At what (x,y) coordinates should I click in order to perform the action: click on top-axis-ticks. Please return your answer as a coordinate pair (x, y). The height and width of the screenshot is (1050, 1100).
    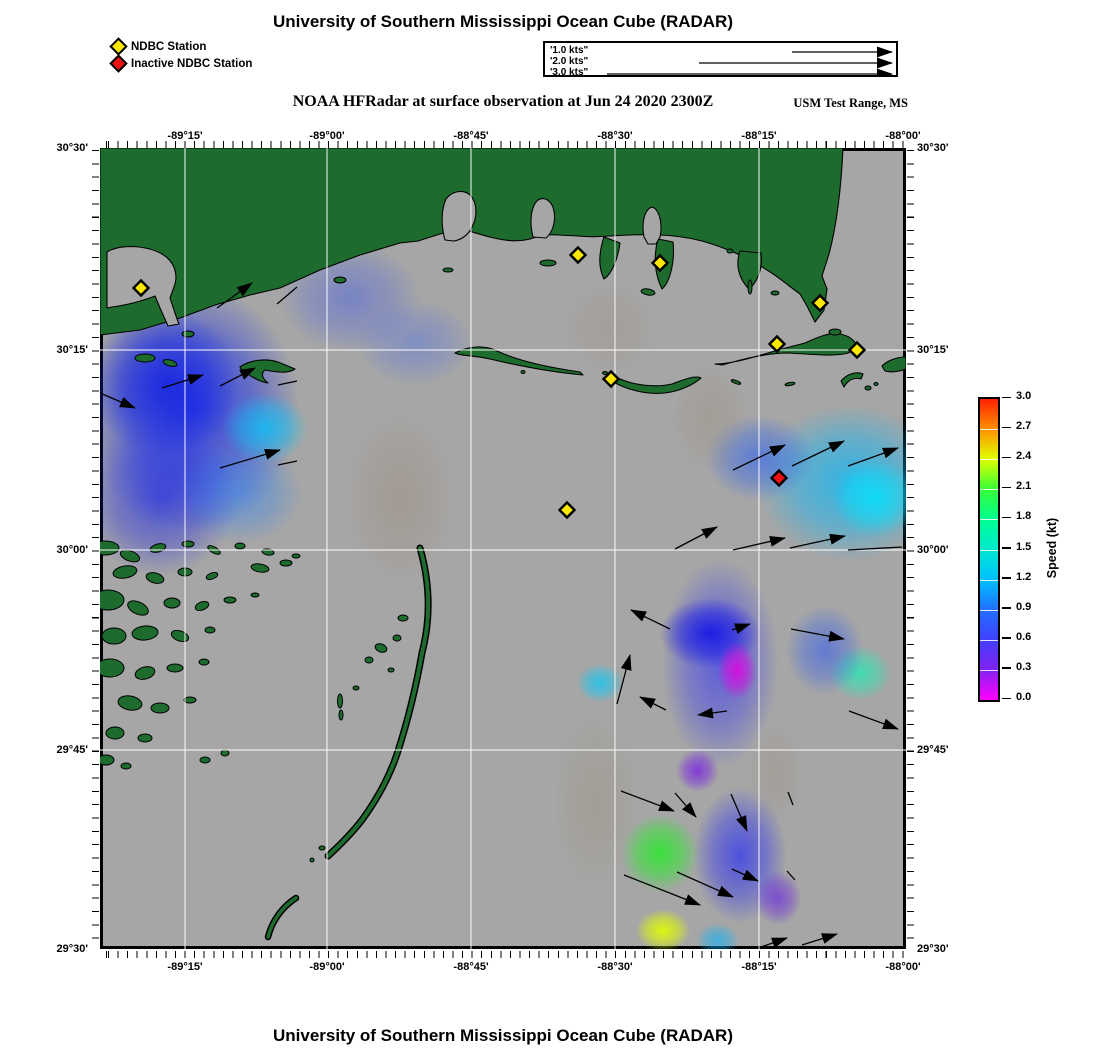
    Looking at the image, I should click on (503, 144).